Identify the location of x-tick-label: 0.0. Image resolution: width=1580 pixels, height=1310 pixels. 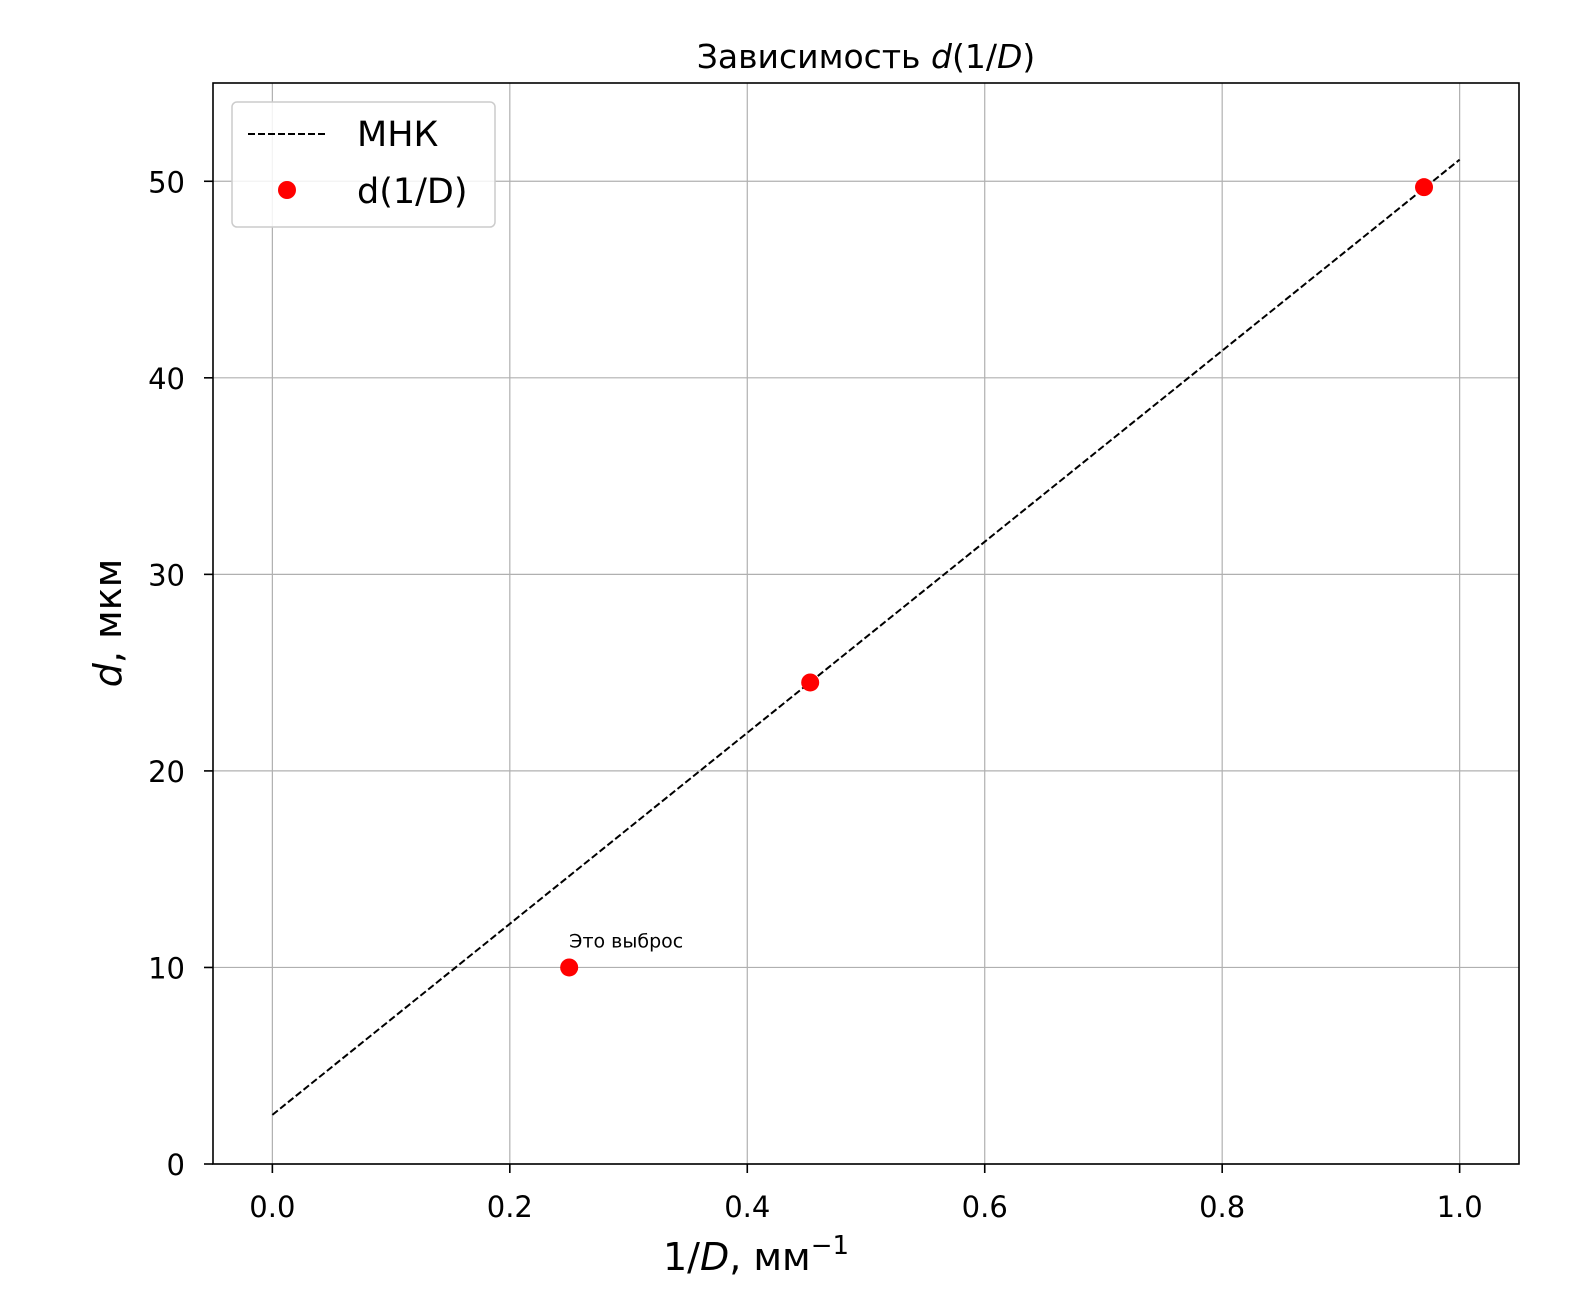
(272, 1207).